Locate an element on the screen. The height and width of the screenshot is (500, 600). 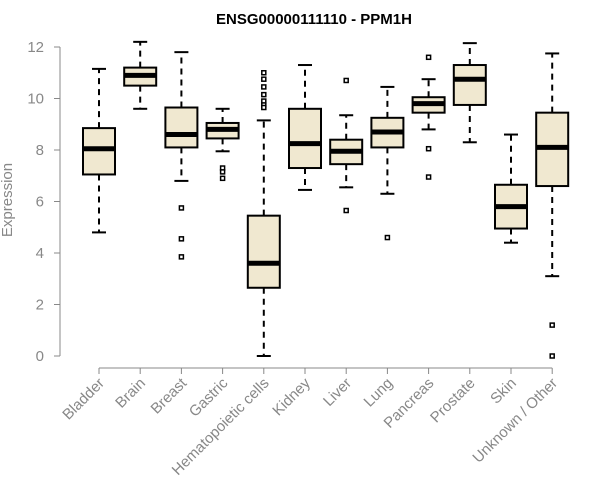
category-label: Lung is located at coordinates (379, 393).